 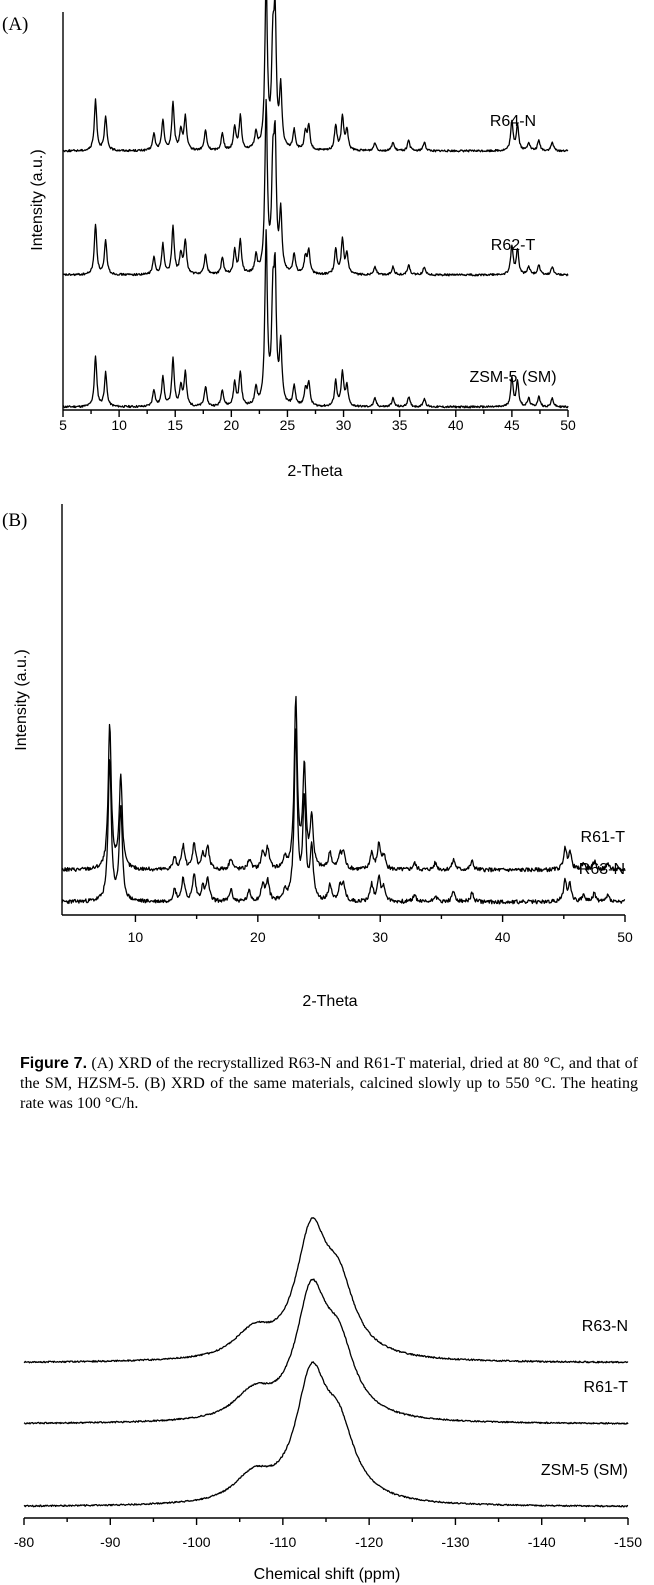 What do you see at coordinates (288, 425) in the screenshot?
I see `x-tick-label: 25` at bounding box center [288, 425].